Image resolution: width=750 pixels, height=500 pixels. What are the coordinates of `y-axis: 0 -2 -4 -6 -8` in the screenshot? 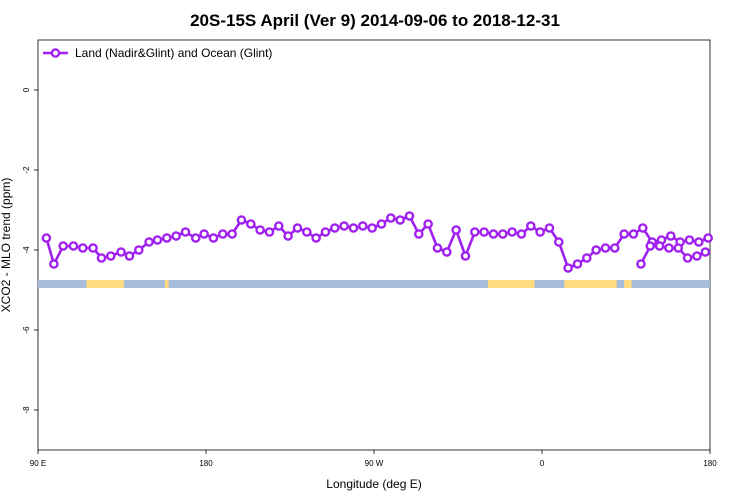 It's located at (30, 250).